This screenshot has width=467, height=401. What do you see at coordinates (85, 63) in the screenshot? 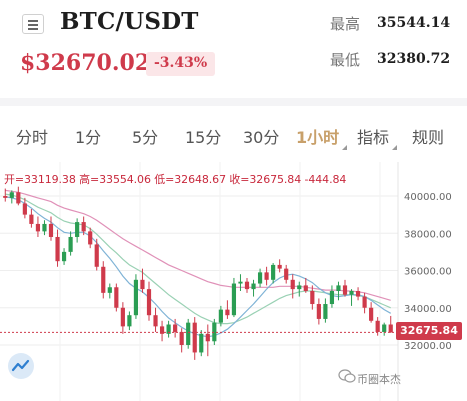
I see `current-price: $32670.02` at bounding box center [85, 63].